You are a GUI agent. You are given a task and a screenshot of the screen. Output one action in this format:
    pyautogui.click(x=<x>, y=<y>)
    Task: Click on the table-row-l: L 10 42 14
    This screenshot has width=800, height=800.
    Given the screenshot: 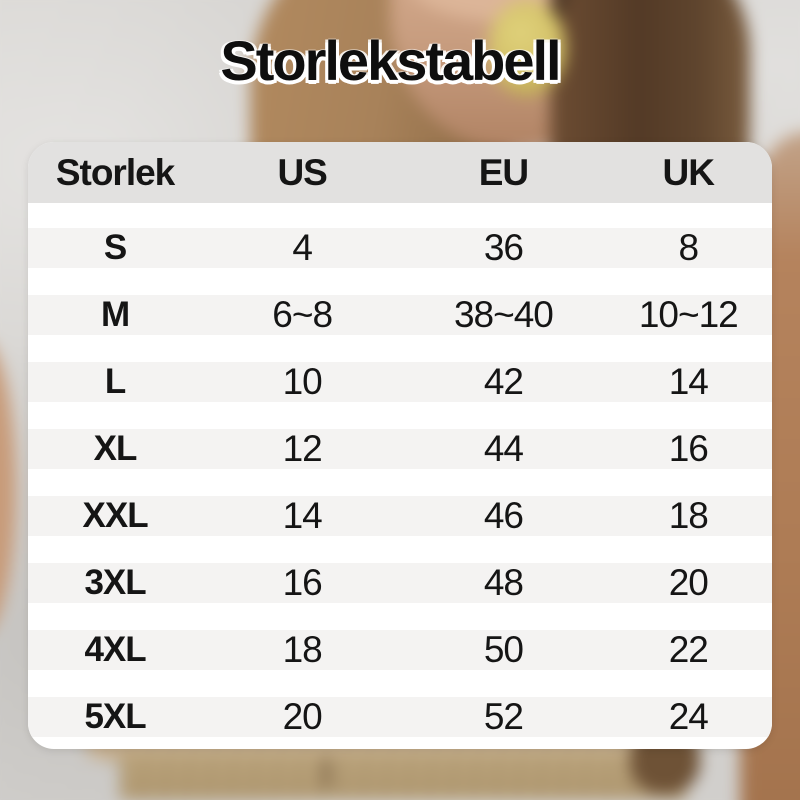 What is the action you would take?
    pyautogui.click(x=400, y=382)
    